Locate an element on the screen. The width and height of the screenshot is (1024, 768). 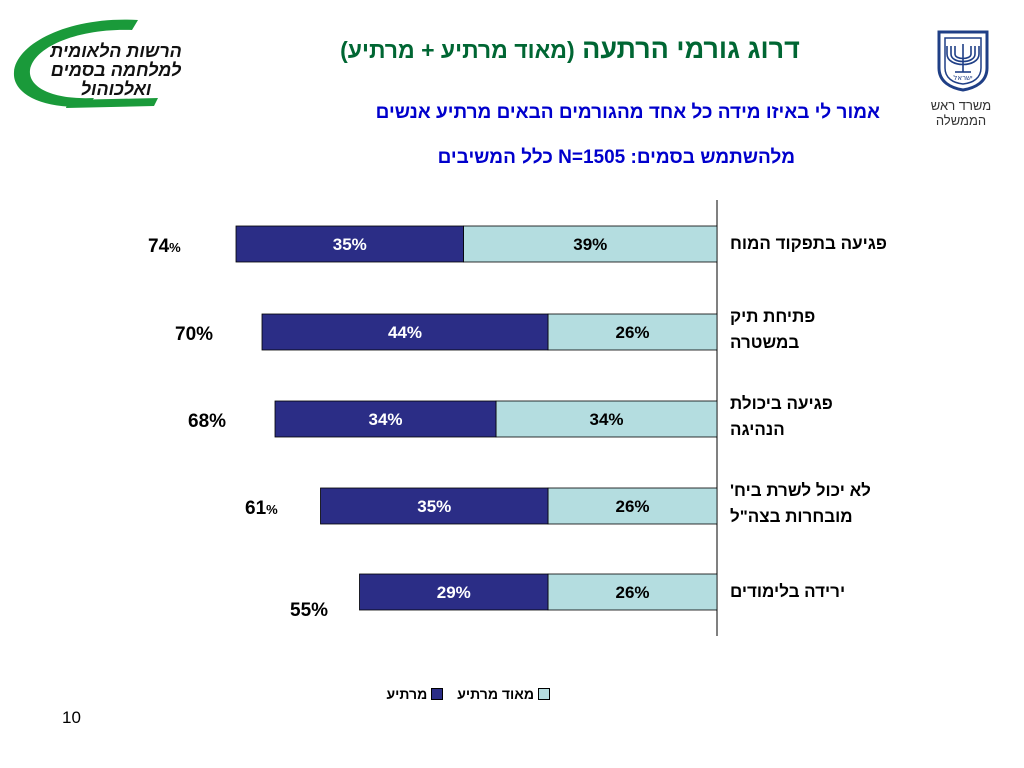
slide-title: דרוג גורמי הרתעה (מאוד מרתיע + מרתיע) is located at coordinates (570, 49).